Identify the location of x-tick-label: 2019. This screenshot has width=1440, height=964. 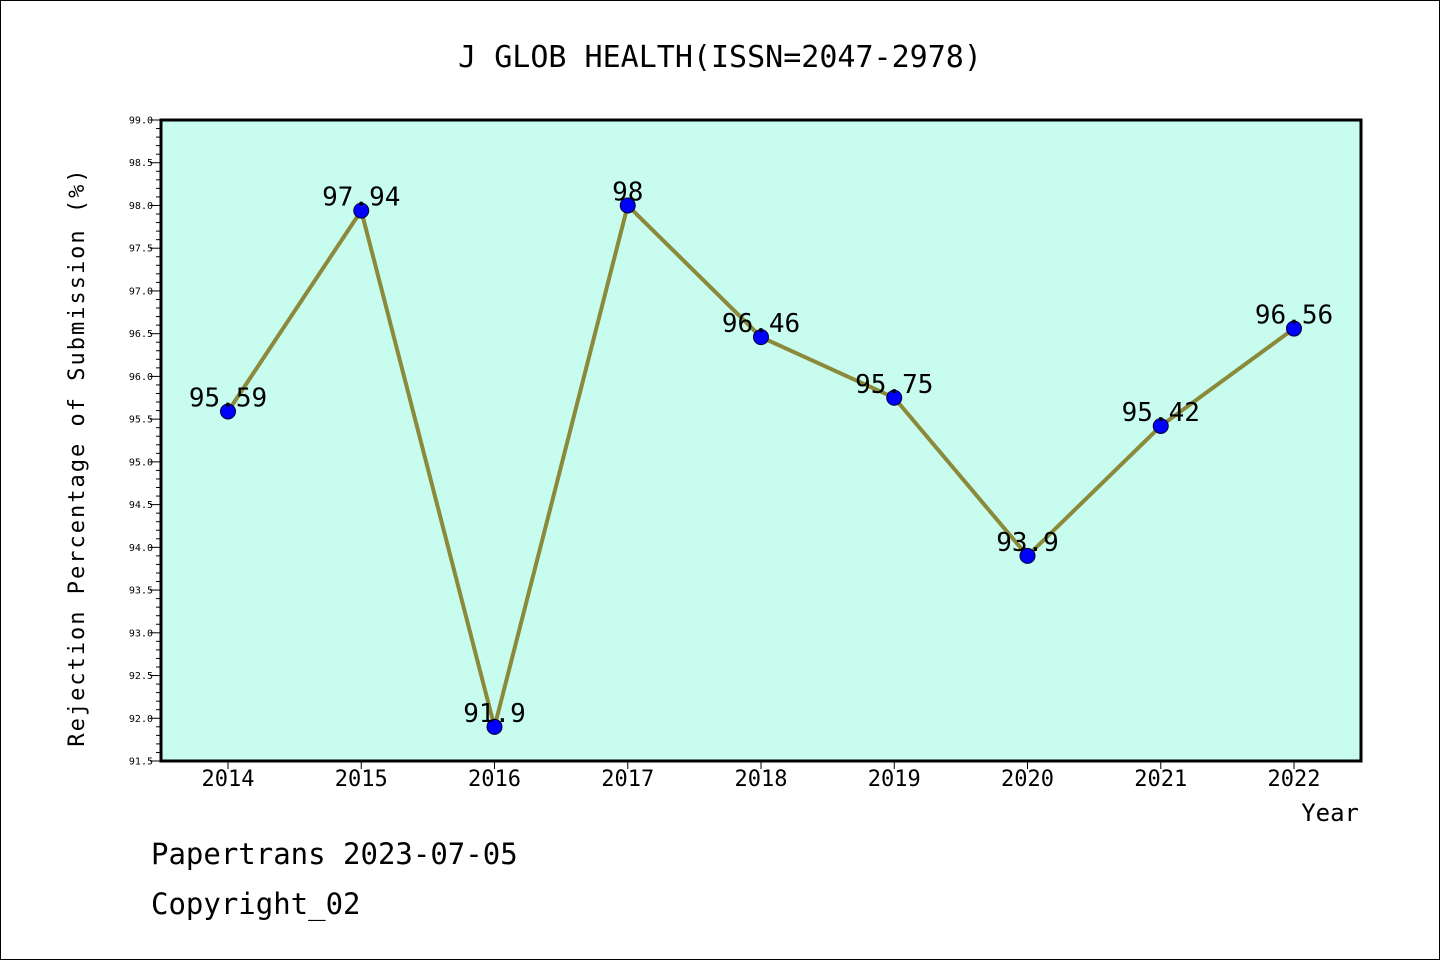
(894, 779).